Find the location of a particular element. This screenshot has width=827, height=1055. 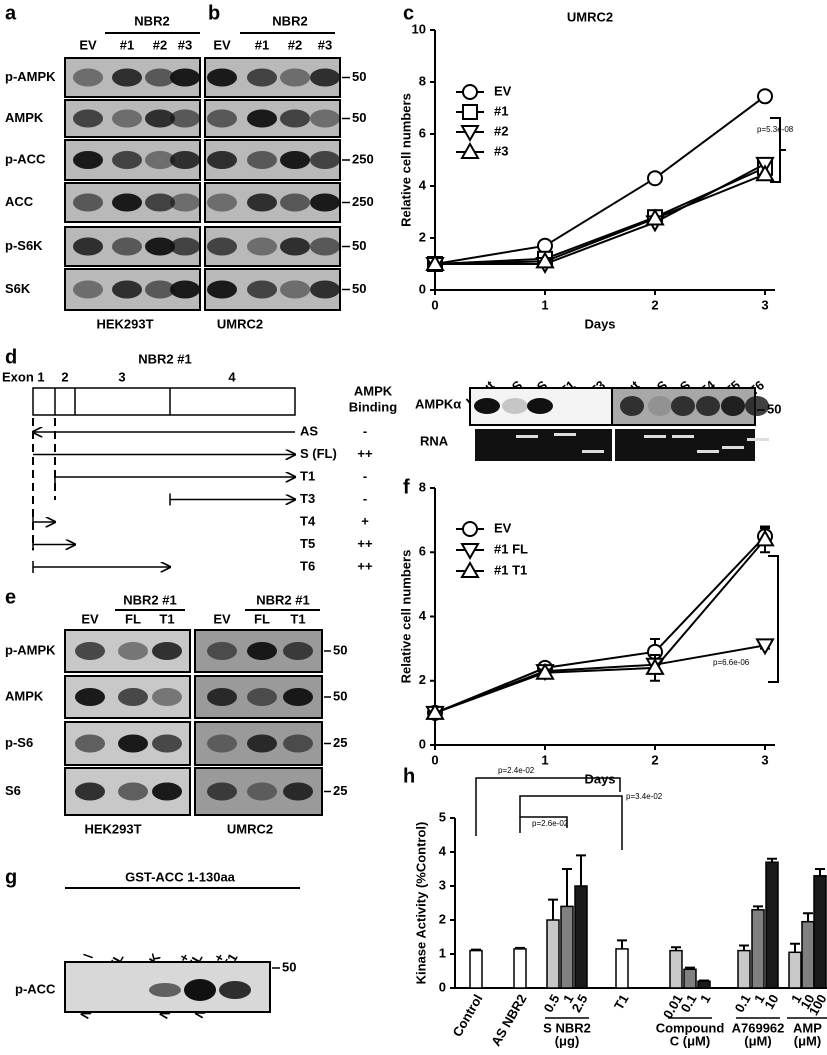

row-label: p-S6K is located at coordinates (24, 245).